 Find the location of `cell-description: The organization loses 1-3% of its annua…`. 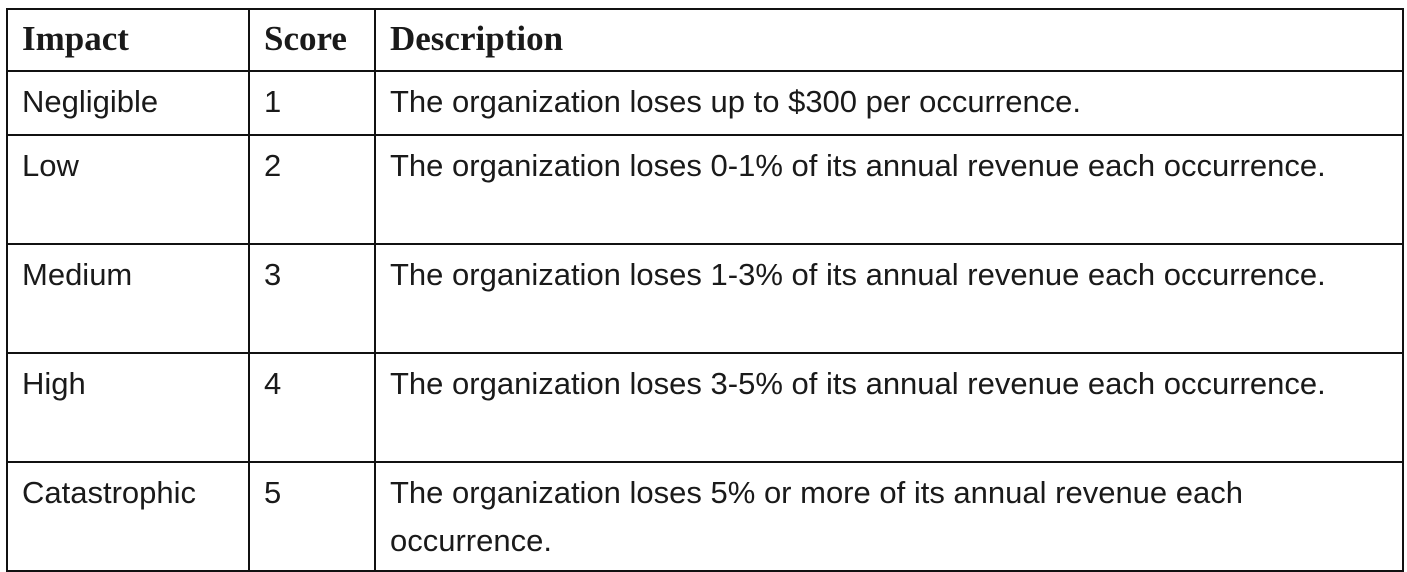

cell-description: The organization loses 1-3% of its annua… is located at coordinates (889, 298).